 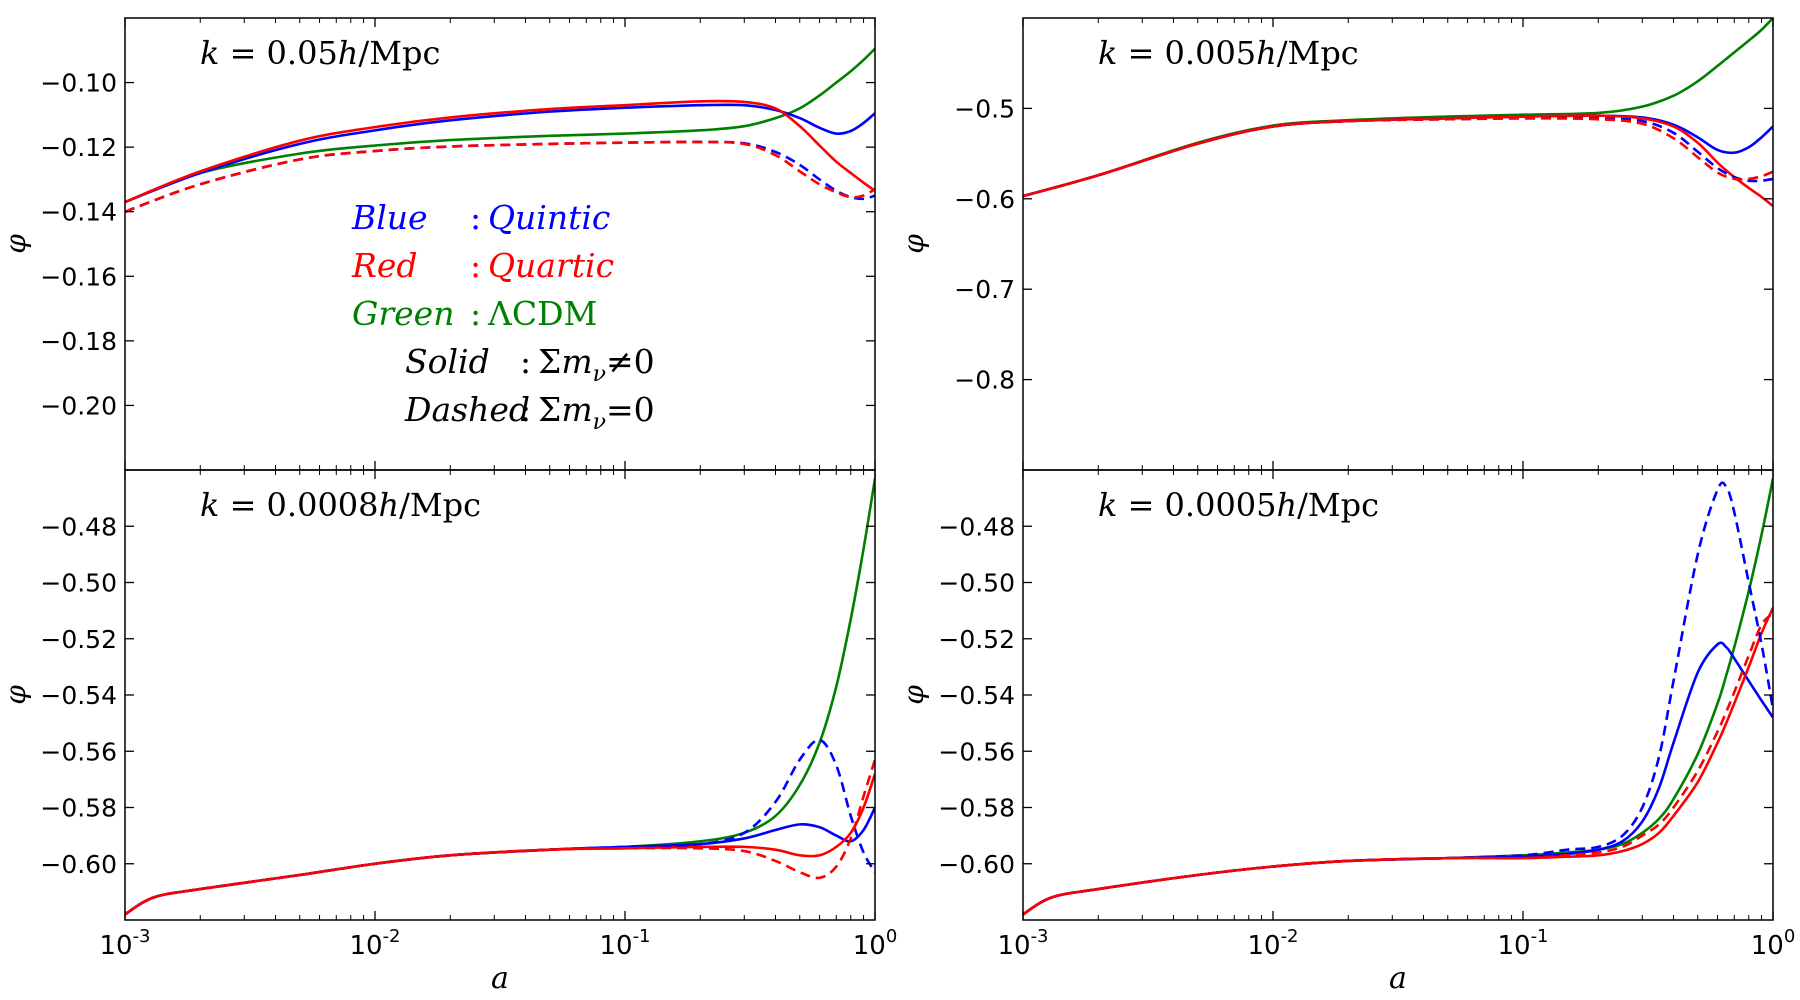 I want to click on legend-entry-value: ΛCDM, so click(x=542, y=313).